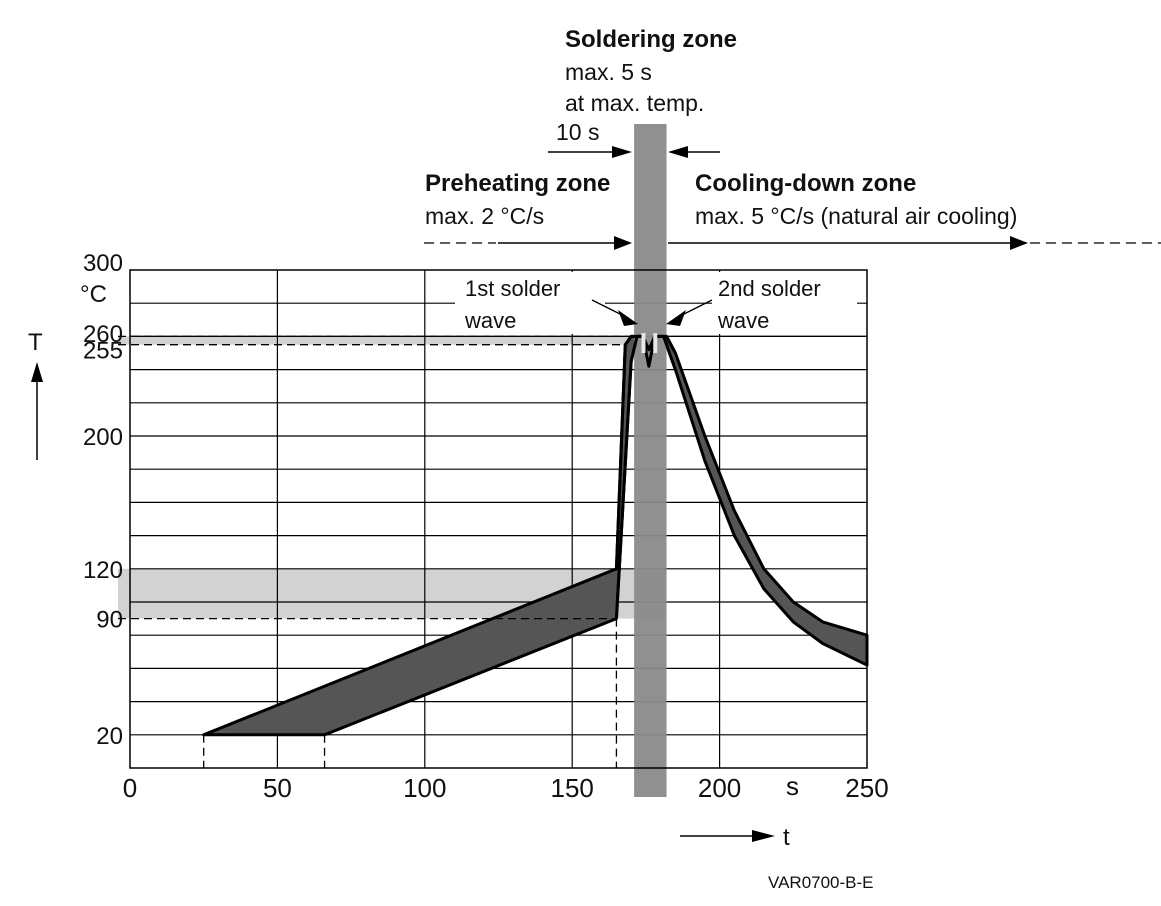 Image resolution: width=1161 pixels, height=906 pixels. Describe the element at coordinates (652, 312) in the screenshot. I see `wave-pointer-arrows` at that location.